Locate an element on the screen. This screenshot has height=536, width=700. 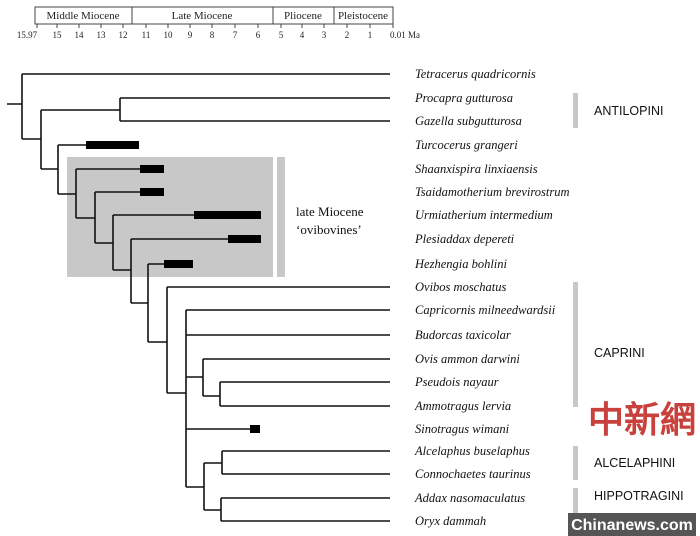
group-bar is located at coordinates (281, 217).